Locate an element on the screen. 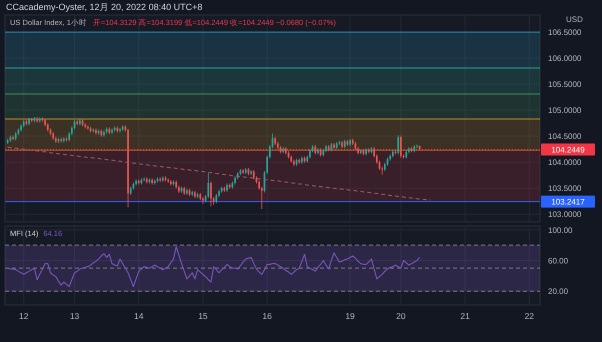  ref-line-label: 104.2449 is located at coordinates (568, 149).